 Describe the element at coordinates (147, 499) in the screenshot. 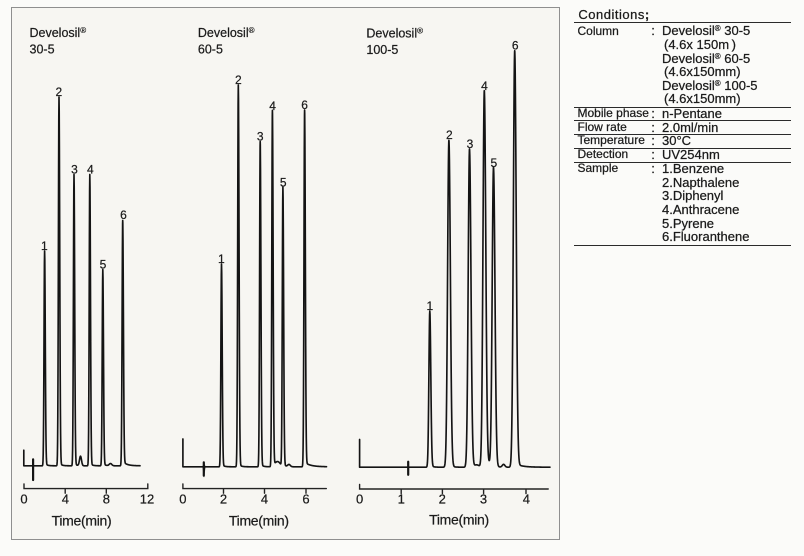

I see `svg-text: 12` at that location.